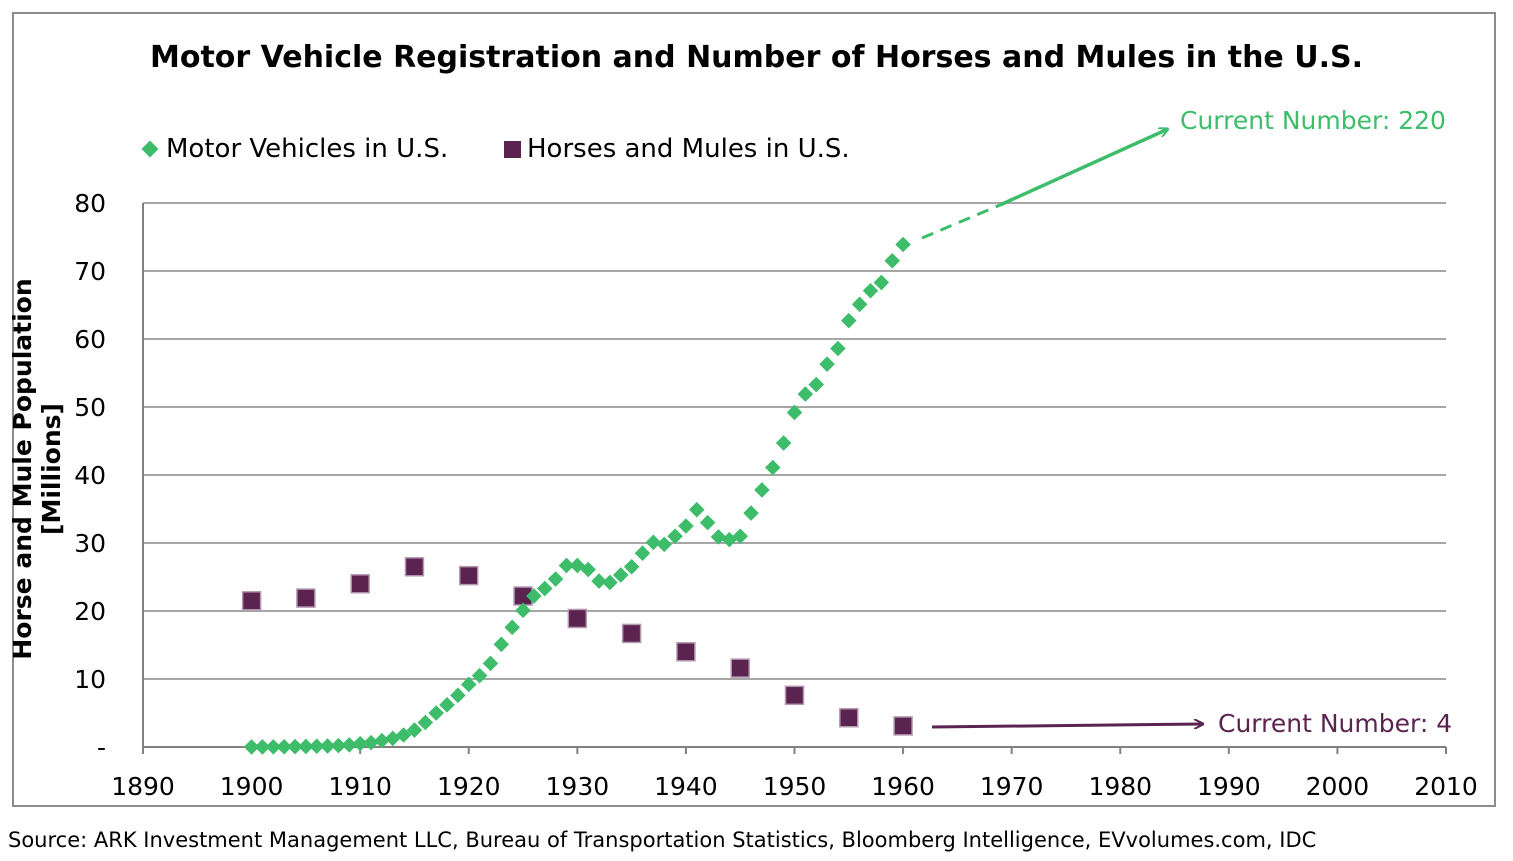 The width and height of the screenshot is (1513, 861). What do you see at coordinates (1120, 786) in the screenshot?
I see `x-tick-label: 1980` at bounding box center [1120, 786].